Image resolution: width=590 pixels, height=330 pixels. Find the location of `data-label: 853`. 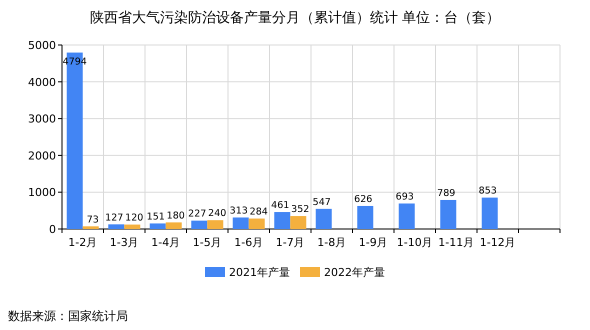

data-label: 853 is located at coordinates (487, 191).